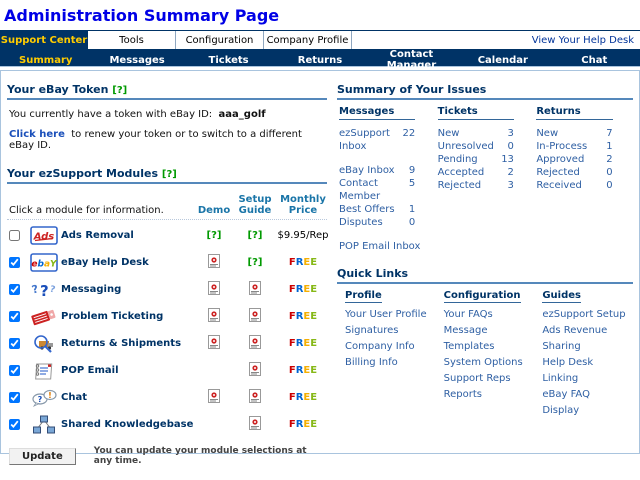 The height and width of the screenshot is (480, 640). I want to click on guides-links-title: Guides, so click(561, 296).